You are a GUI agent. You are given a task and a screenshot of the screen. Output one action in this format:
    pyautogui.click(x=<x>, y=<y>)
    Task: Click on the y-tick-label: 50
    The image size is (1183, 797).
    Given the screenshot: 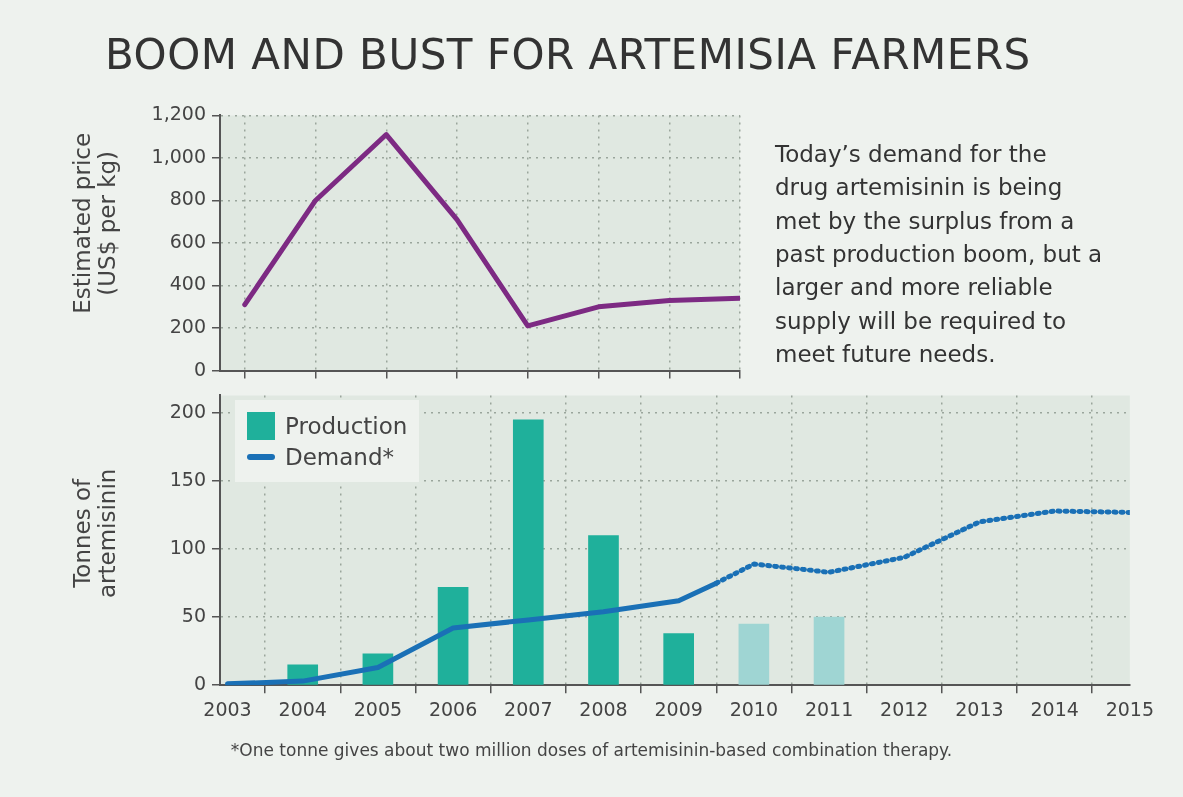 What is the action you would take?
    pyautogui.click(x=193, y=615)
    